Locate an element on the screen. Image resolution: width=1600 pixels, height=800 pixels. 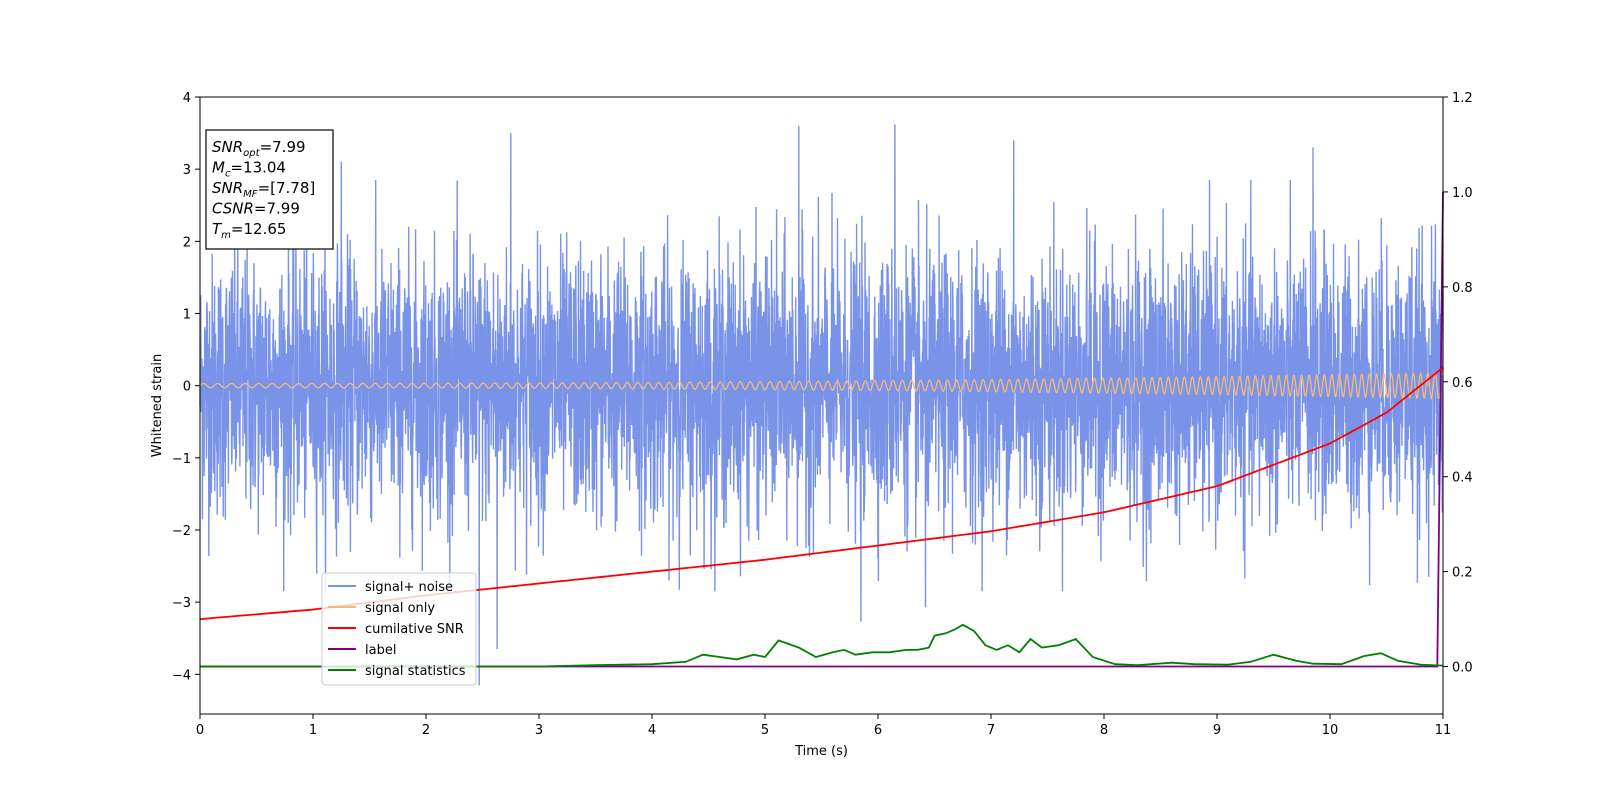
y-tick-label: −4 is located at coordinates (181, 675).